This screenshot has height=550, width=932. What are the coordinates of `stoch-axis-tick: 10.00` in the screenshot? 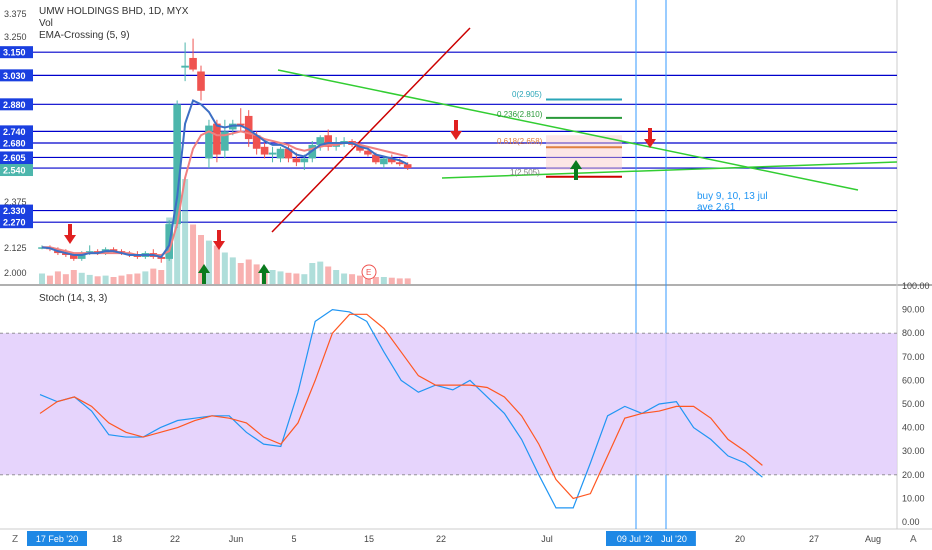 It's located at (913, 498).